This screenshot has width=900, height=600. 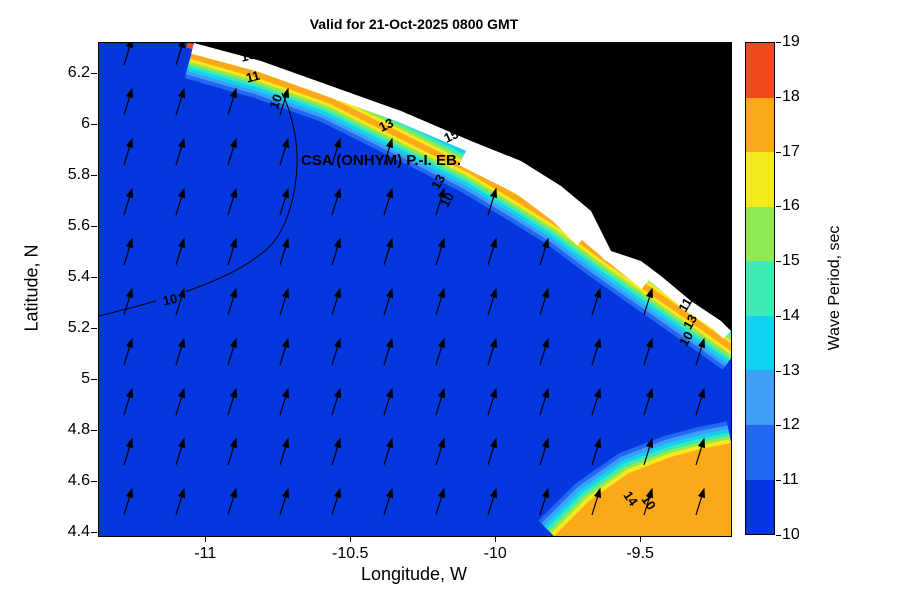 I want to click on y-axis-tick-label: 4.8, so click(x=78, y=430).